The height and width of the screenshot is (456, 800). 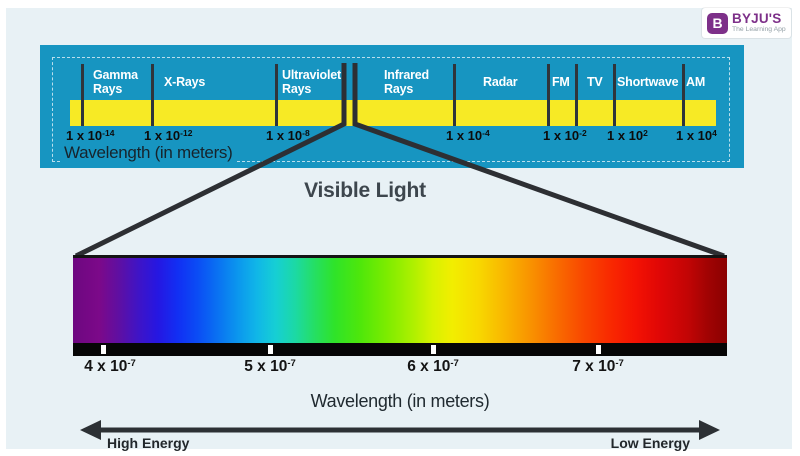 I want to click on byjus-logo: B BYJU'S The Learning App, so click(x=746, y=23).